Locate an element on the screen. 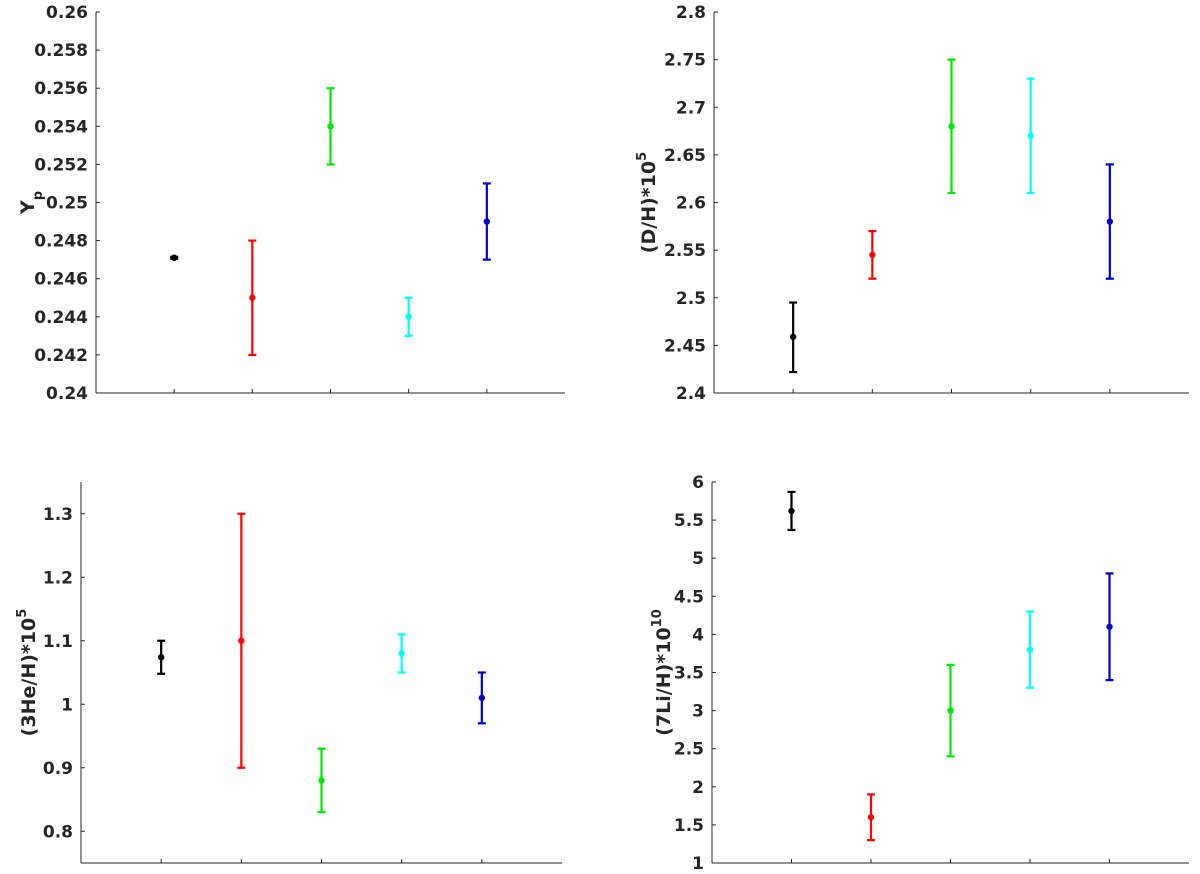  y-tick-label: 0.24 is located at coordinates (67, 394).